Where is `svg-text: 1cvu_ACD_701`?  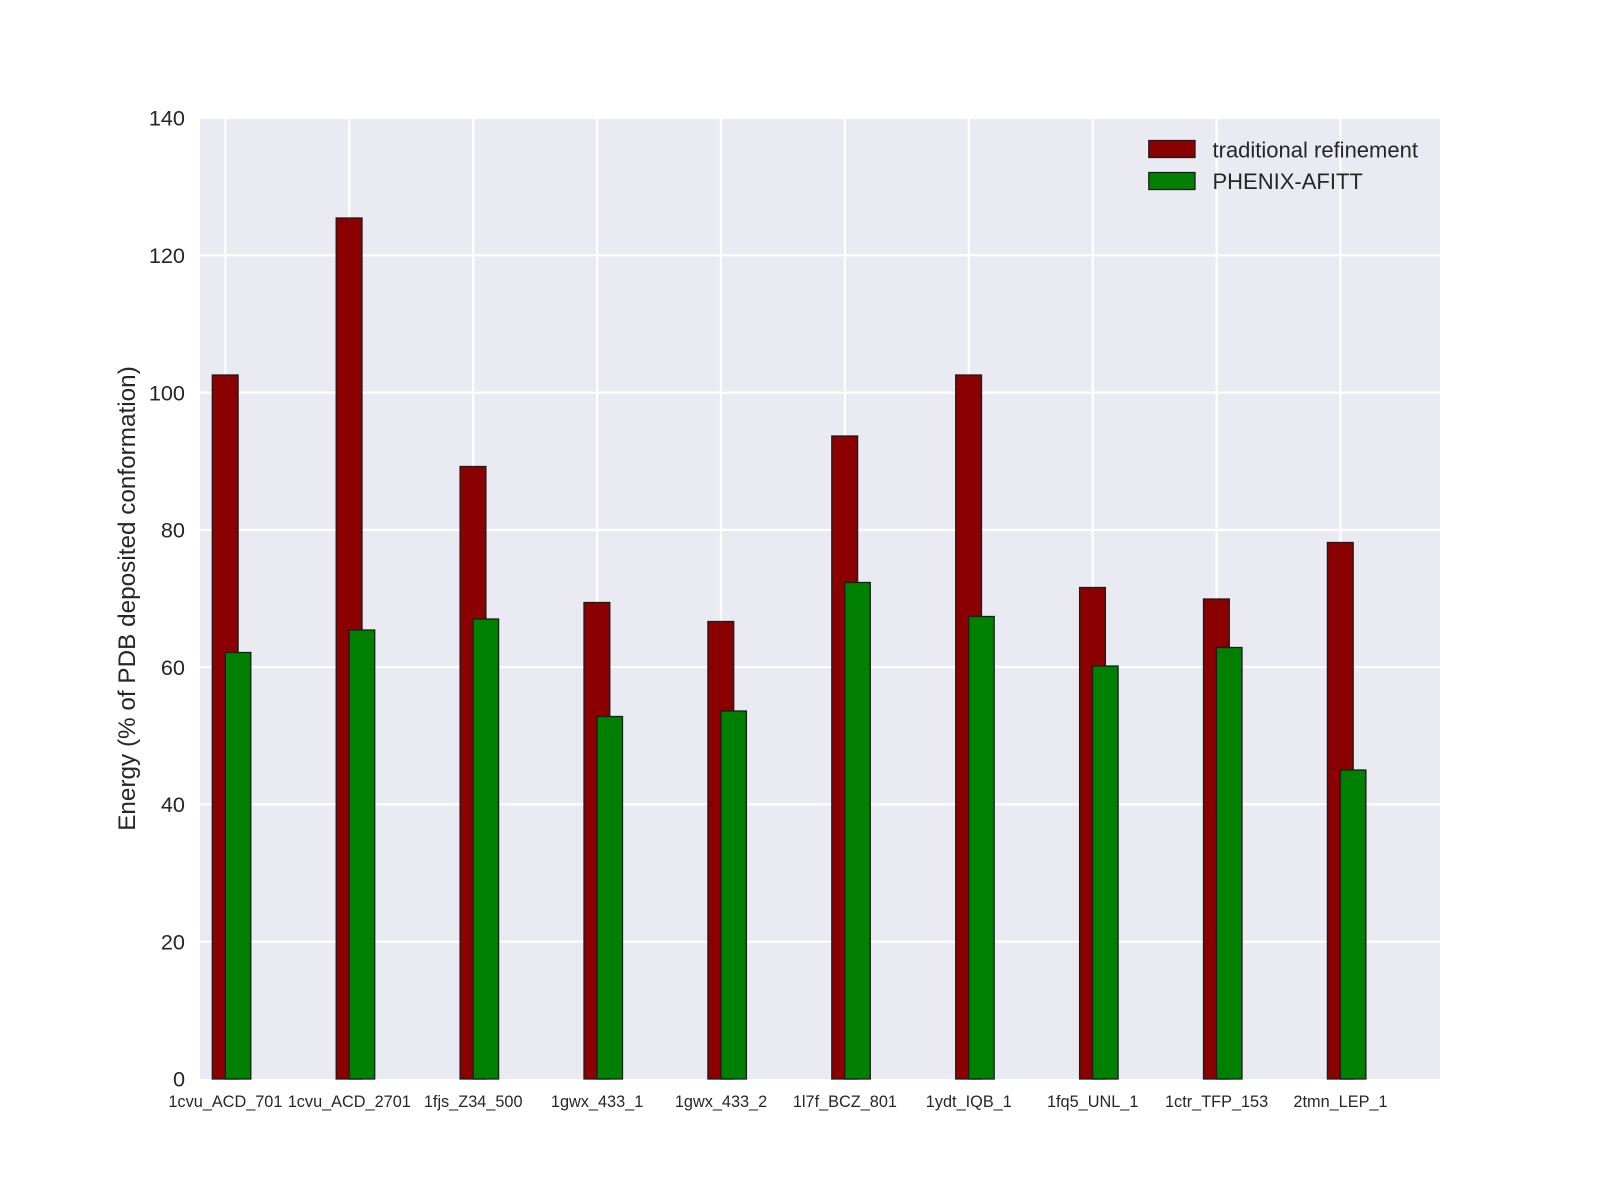 svg-text: 1cvu_ACD_701 is located at coordinates (225, 1102).